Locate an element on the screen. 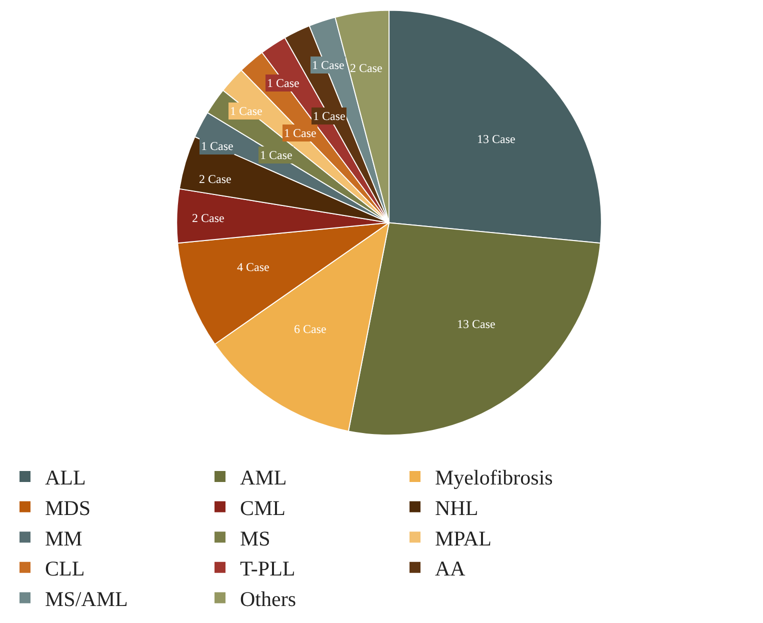 The height and width of the screenshot is (623, 763). data-label: 4 Case is located at coordinates (253, 267).